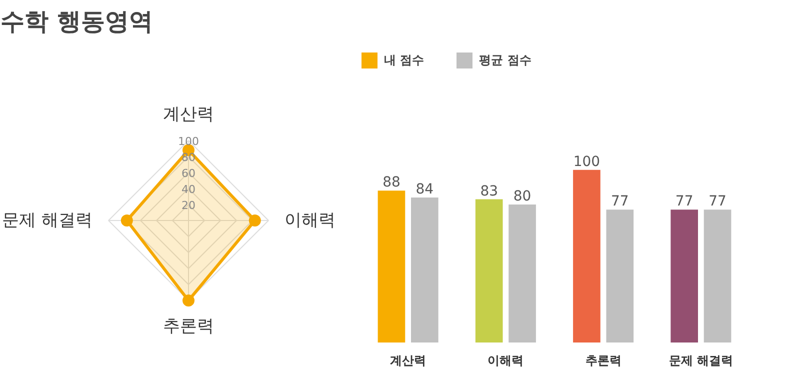 The image size is (796, 387). I want to click on spoke-label: 추론력, so click(188, 326).